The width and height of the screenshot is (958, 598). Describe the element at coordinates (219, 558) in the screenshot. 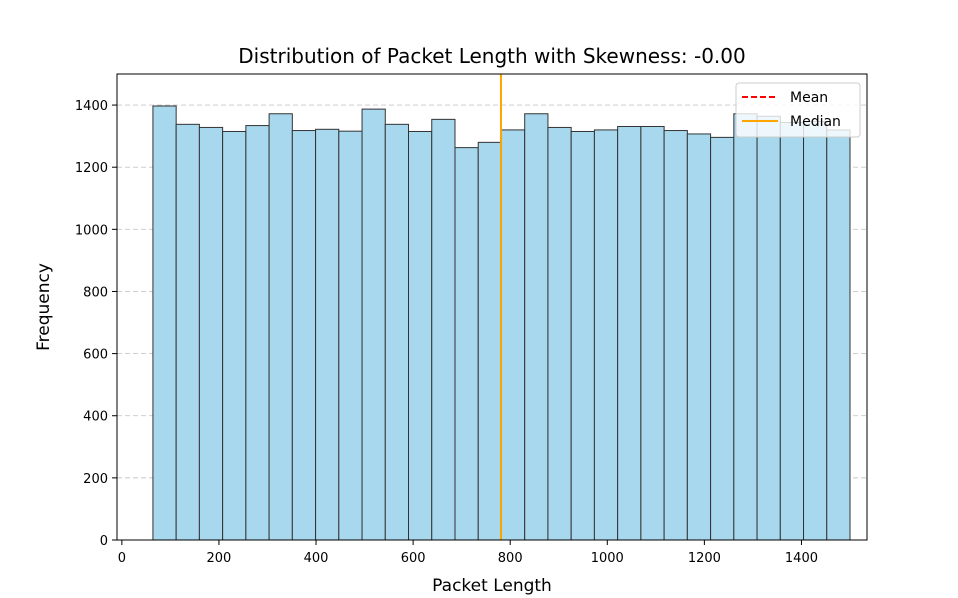

I see `x-tick-label: 200` at that location.